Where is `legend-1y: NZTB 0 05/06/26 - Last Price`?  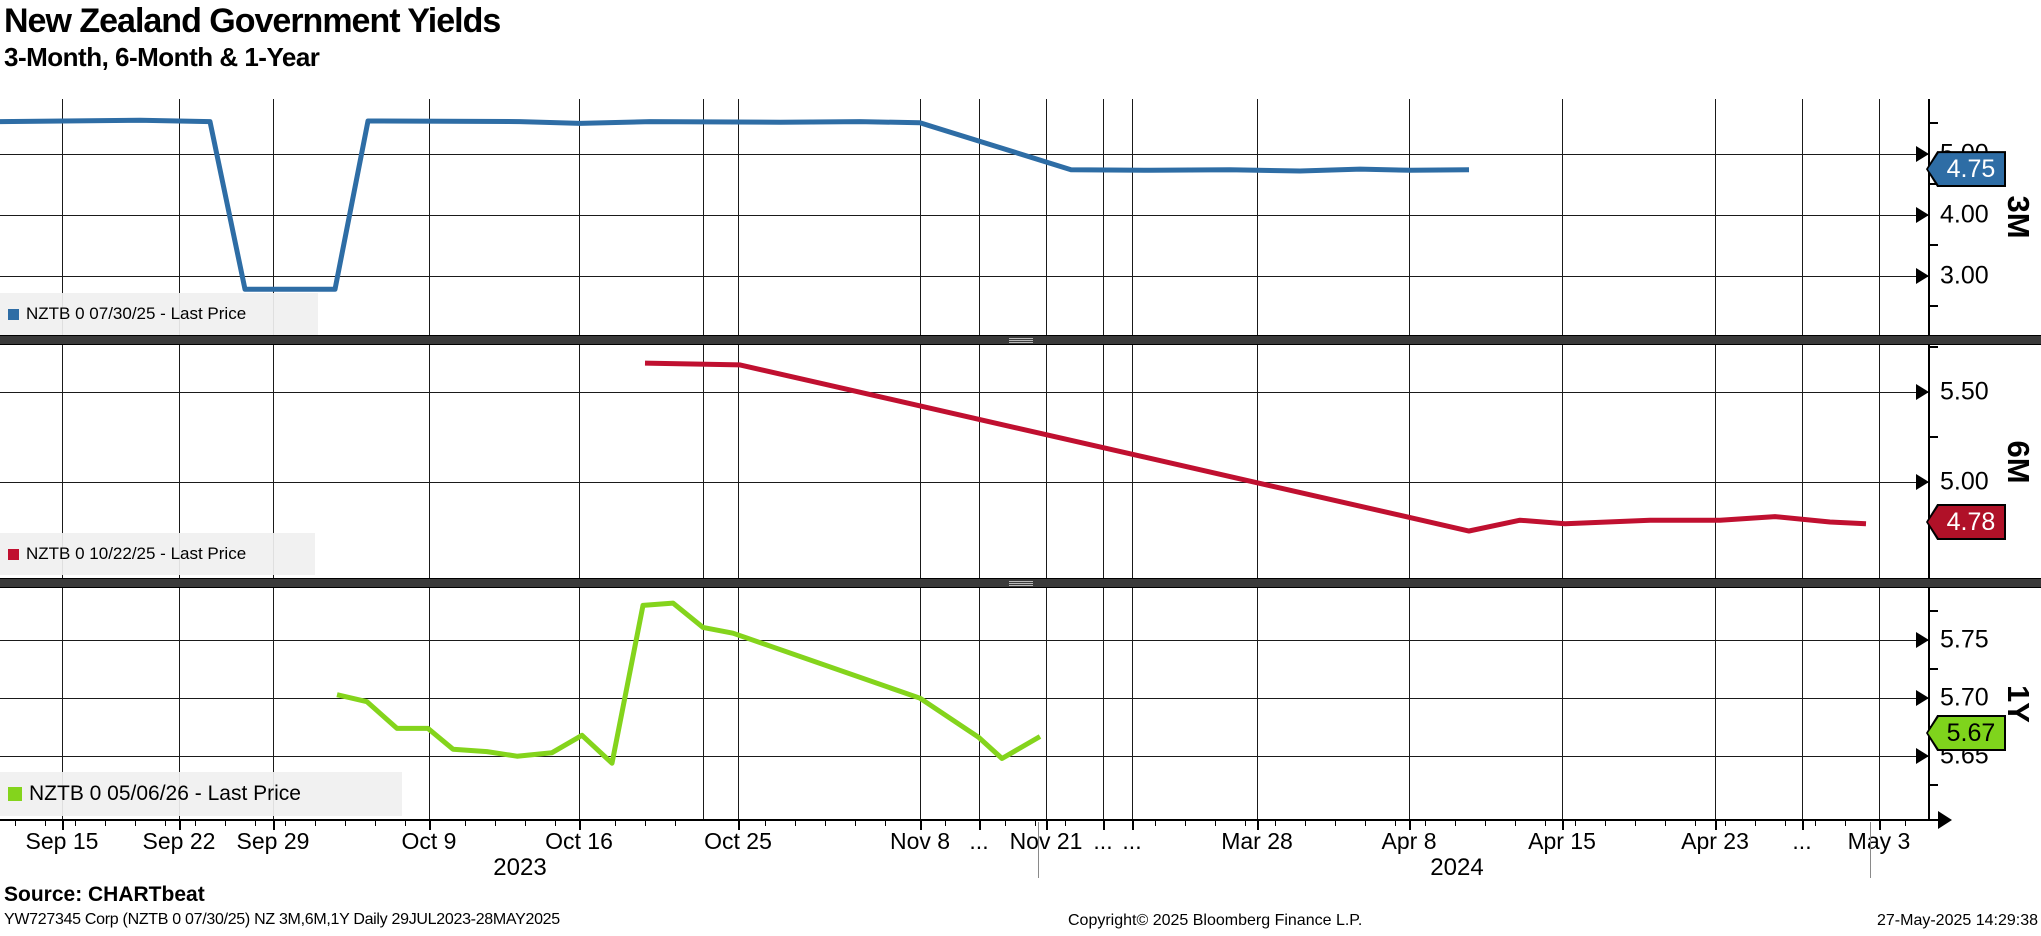 legend-1y: NZTB 0 05/06/26 - Last Price is located at coordinates (201, 794).